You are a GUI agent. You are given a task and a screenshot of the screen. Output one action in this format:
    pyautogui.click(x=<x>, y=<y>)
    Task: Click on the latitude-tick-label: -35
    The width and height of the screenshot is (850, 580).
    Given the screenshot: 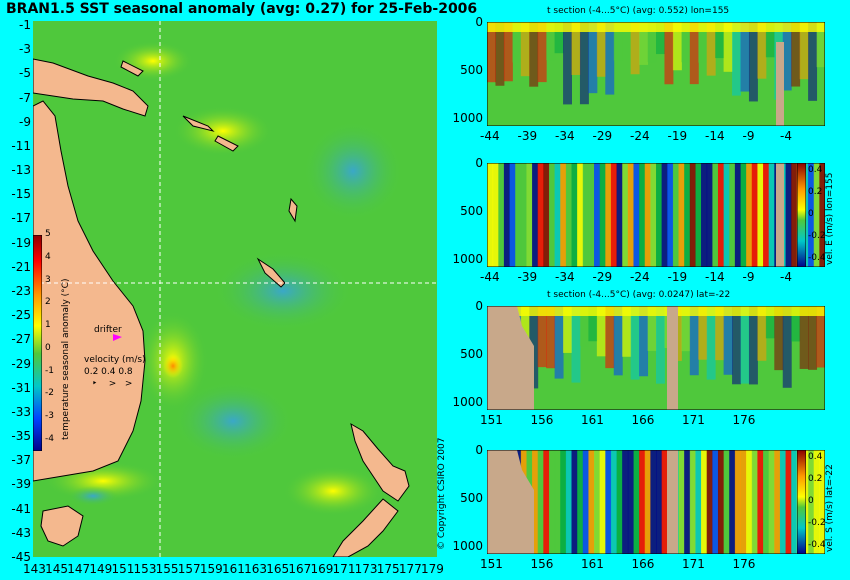 What is the action you would take?
    pyautogui.click(x=21, y=436)
    